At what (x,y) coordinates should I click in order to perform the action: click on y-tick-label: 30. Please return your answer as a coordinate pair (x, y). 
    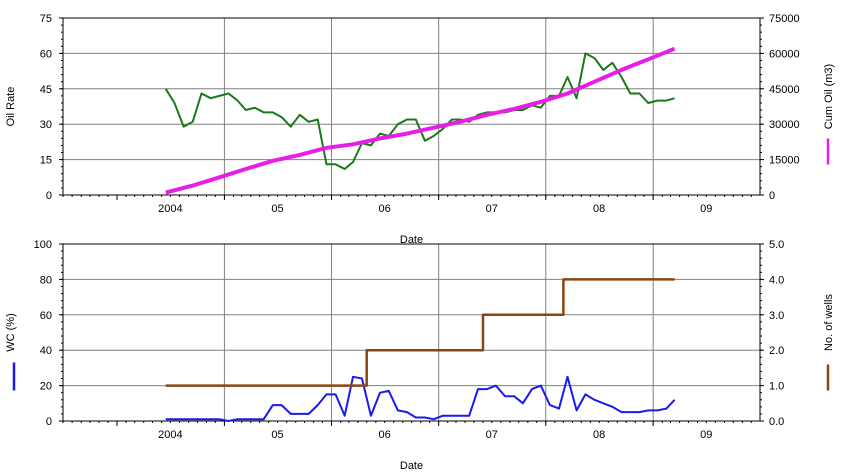
    Looking at the image, I should click on (46, 125).